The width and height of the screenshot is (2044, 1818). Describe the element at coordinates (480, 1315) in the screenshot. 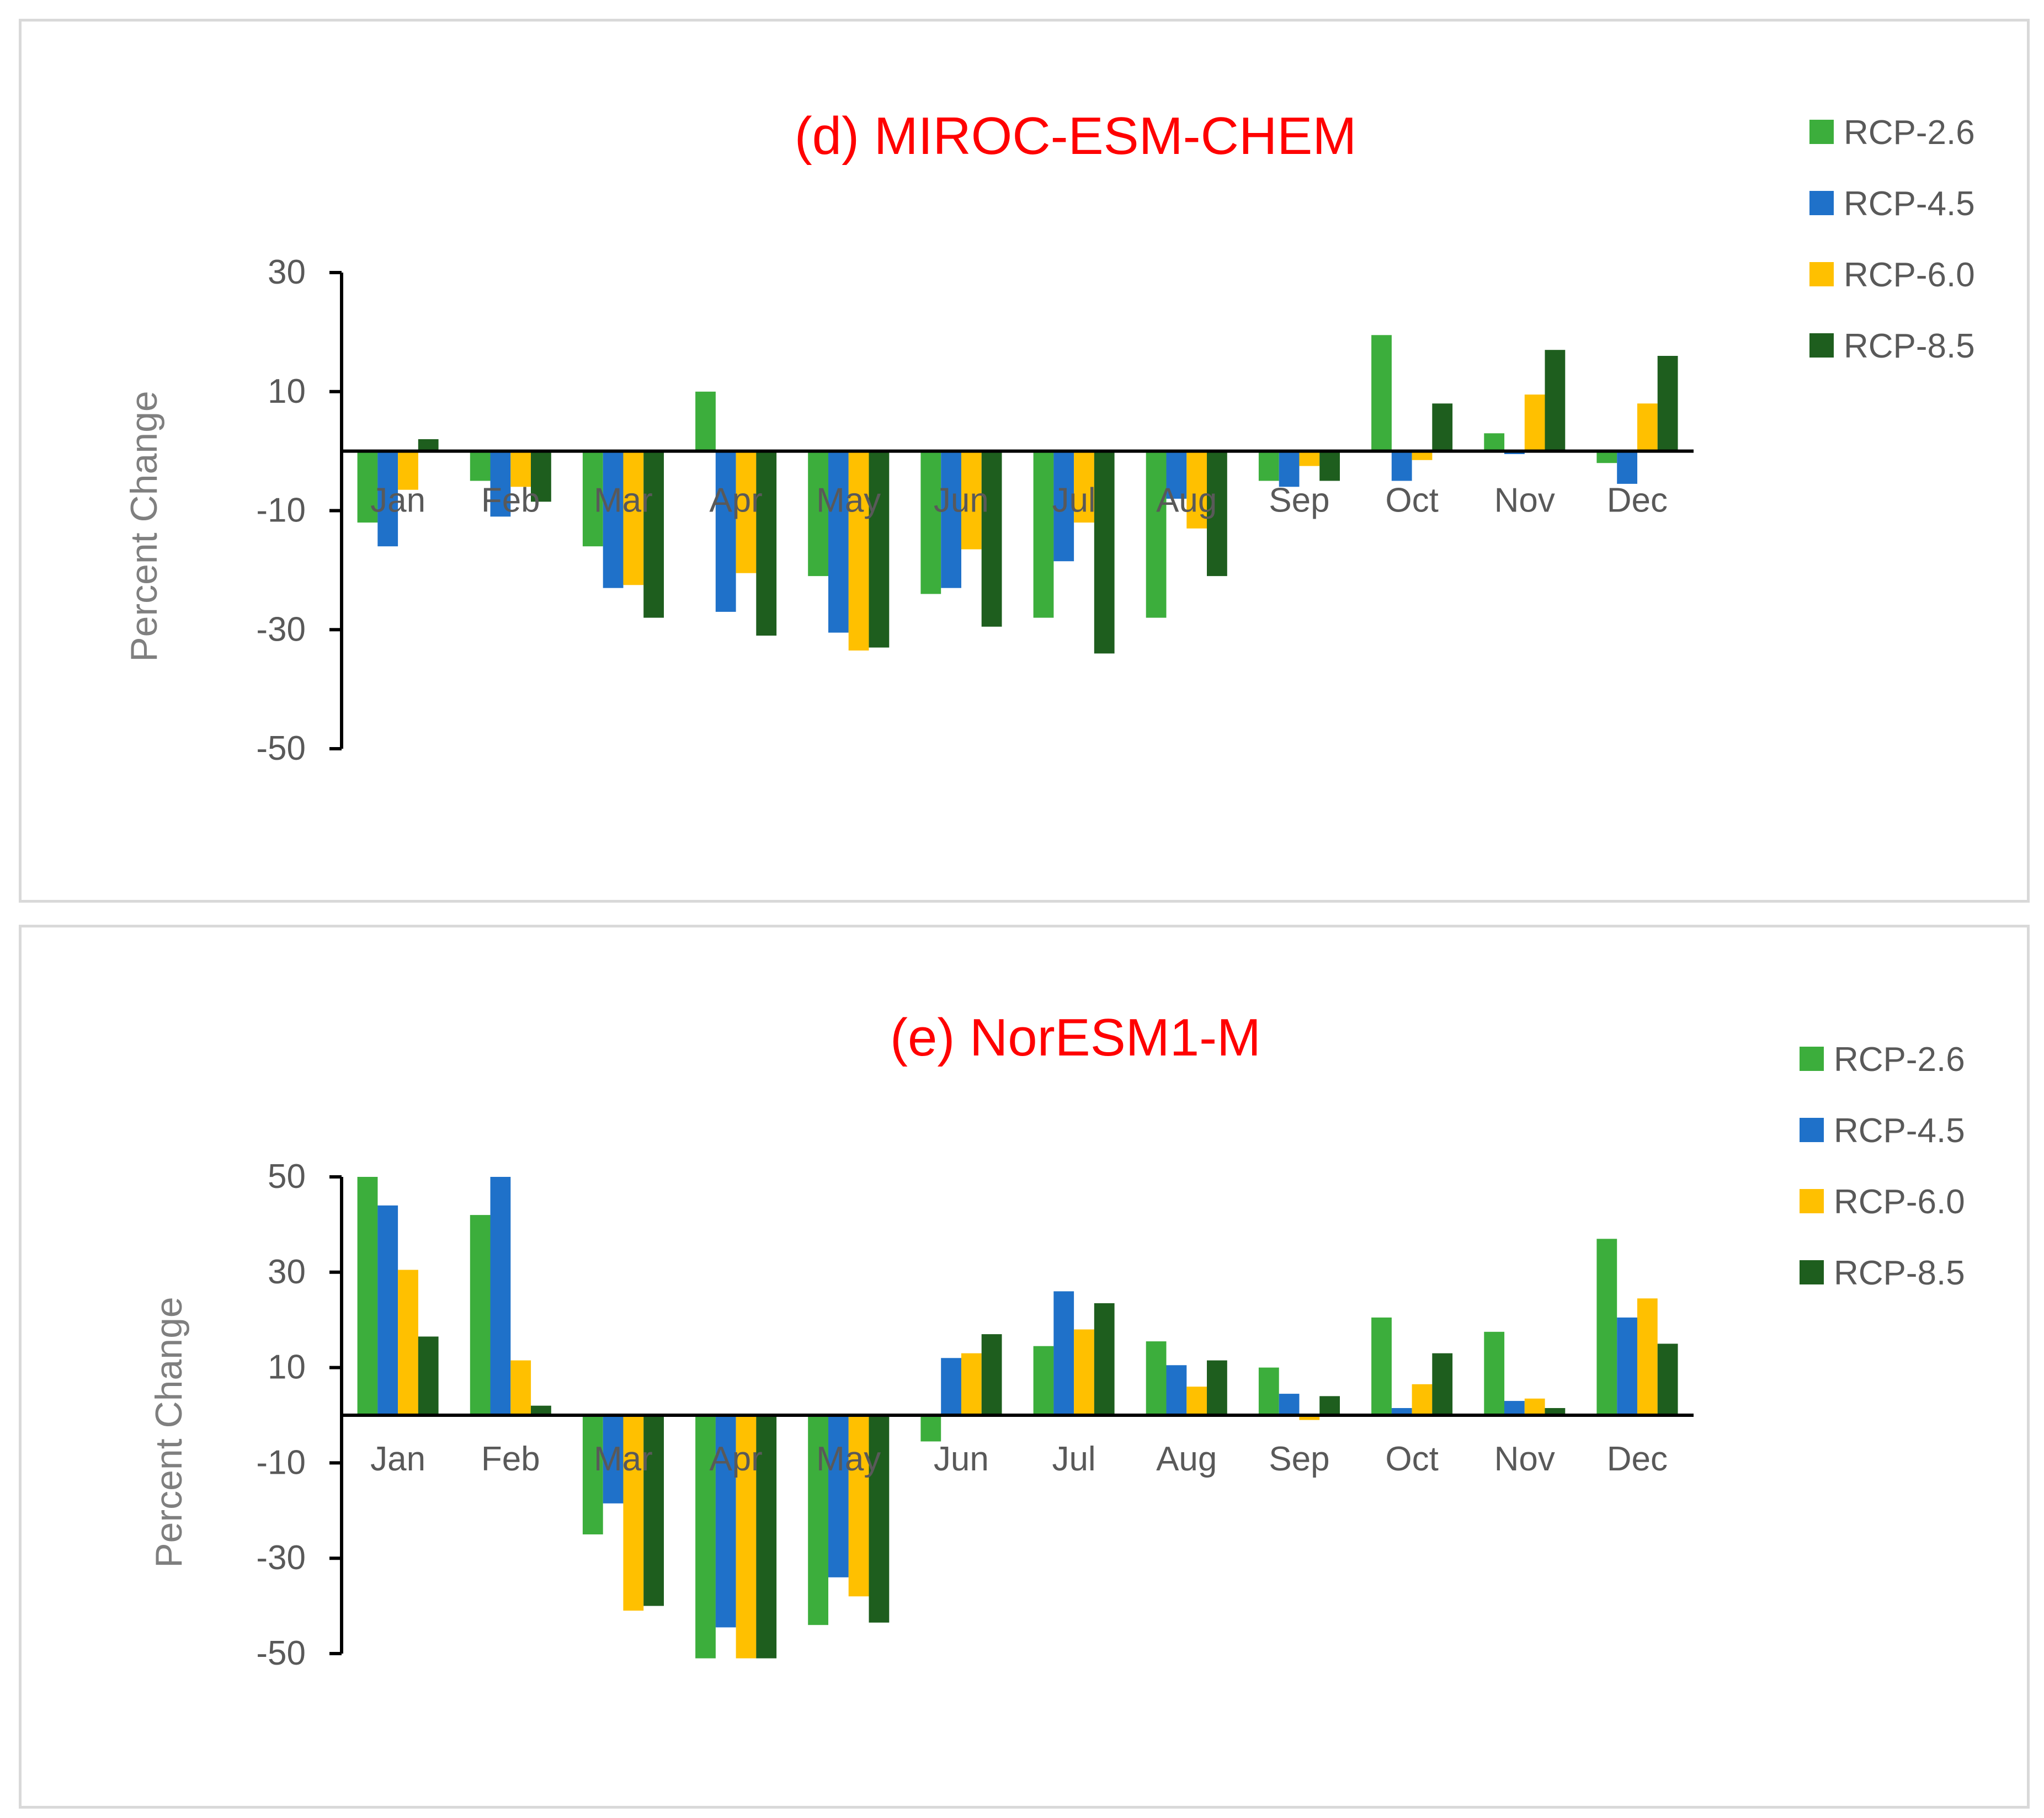

I see `chart-e-bar-rcp-2.6-feb` at that location.